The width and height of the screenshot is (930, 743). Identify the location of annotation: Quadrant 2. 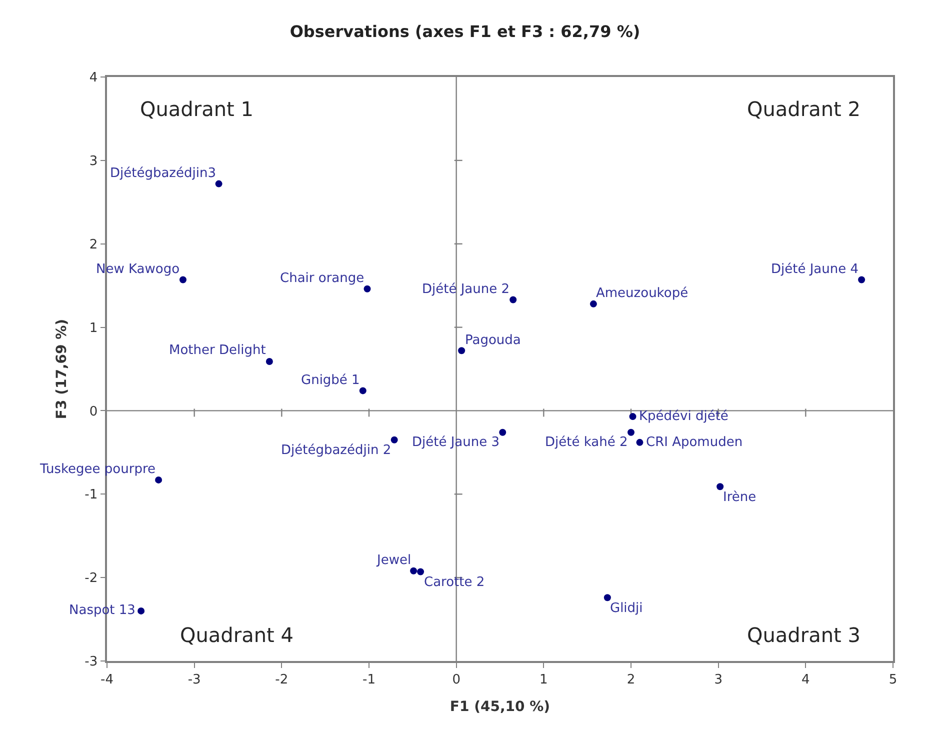
(803, 109).